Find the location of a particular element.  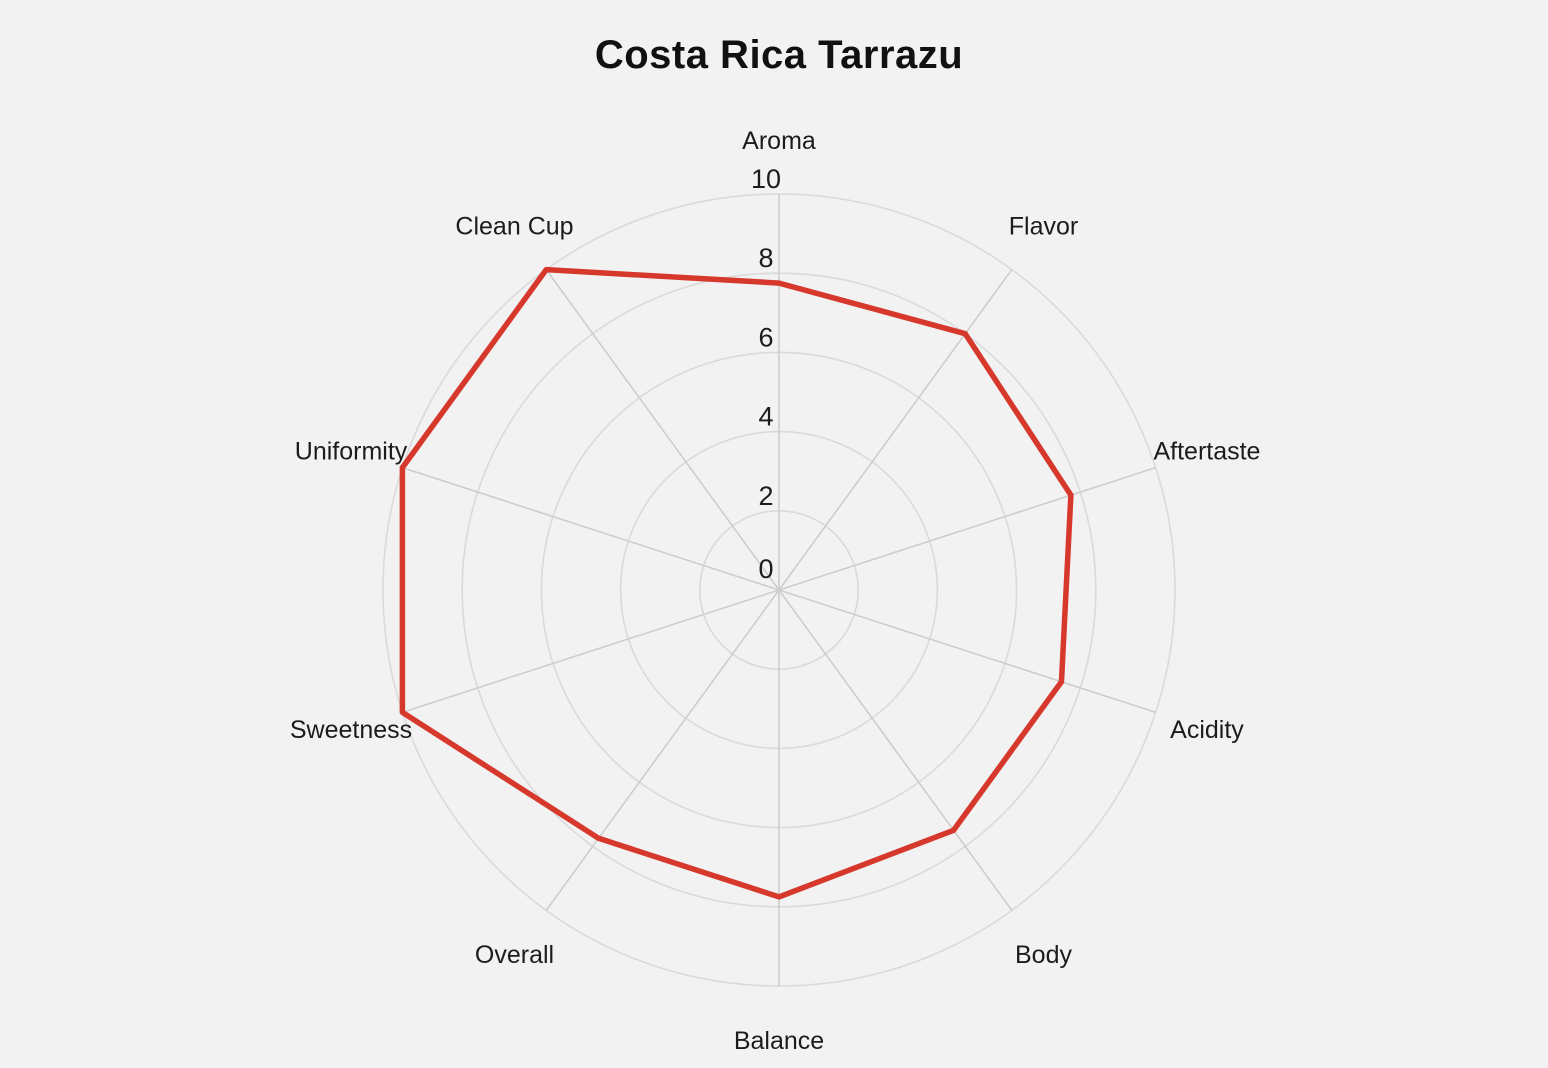

axis-label-clean-cup: Clean Cup is located at coordinates (514, 227).